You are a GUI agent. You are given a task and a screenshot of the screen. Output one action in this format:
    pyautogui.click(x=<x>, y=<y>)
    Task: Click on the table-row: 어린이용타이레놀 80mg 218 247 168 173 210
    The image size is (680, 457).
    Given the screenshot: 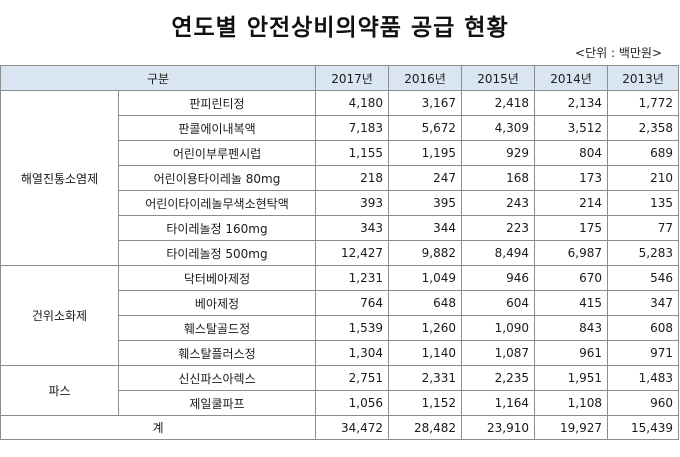 What is the action you would take?
    pyautogui.click(x=340, y=178)
    